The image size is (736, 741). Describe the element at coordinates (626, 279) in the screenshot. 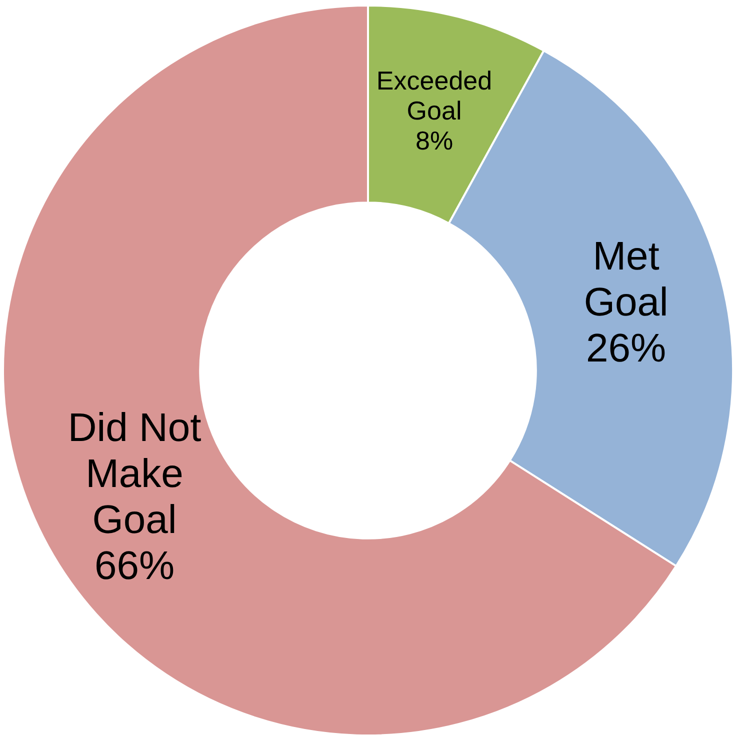

I see `slice-label: Met Goal` at that location.